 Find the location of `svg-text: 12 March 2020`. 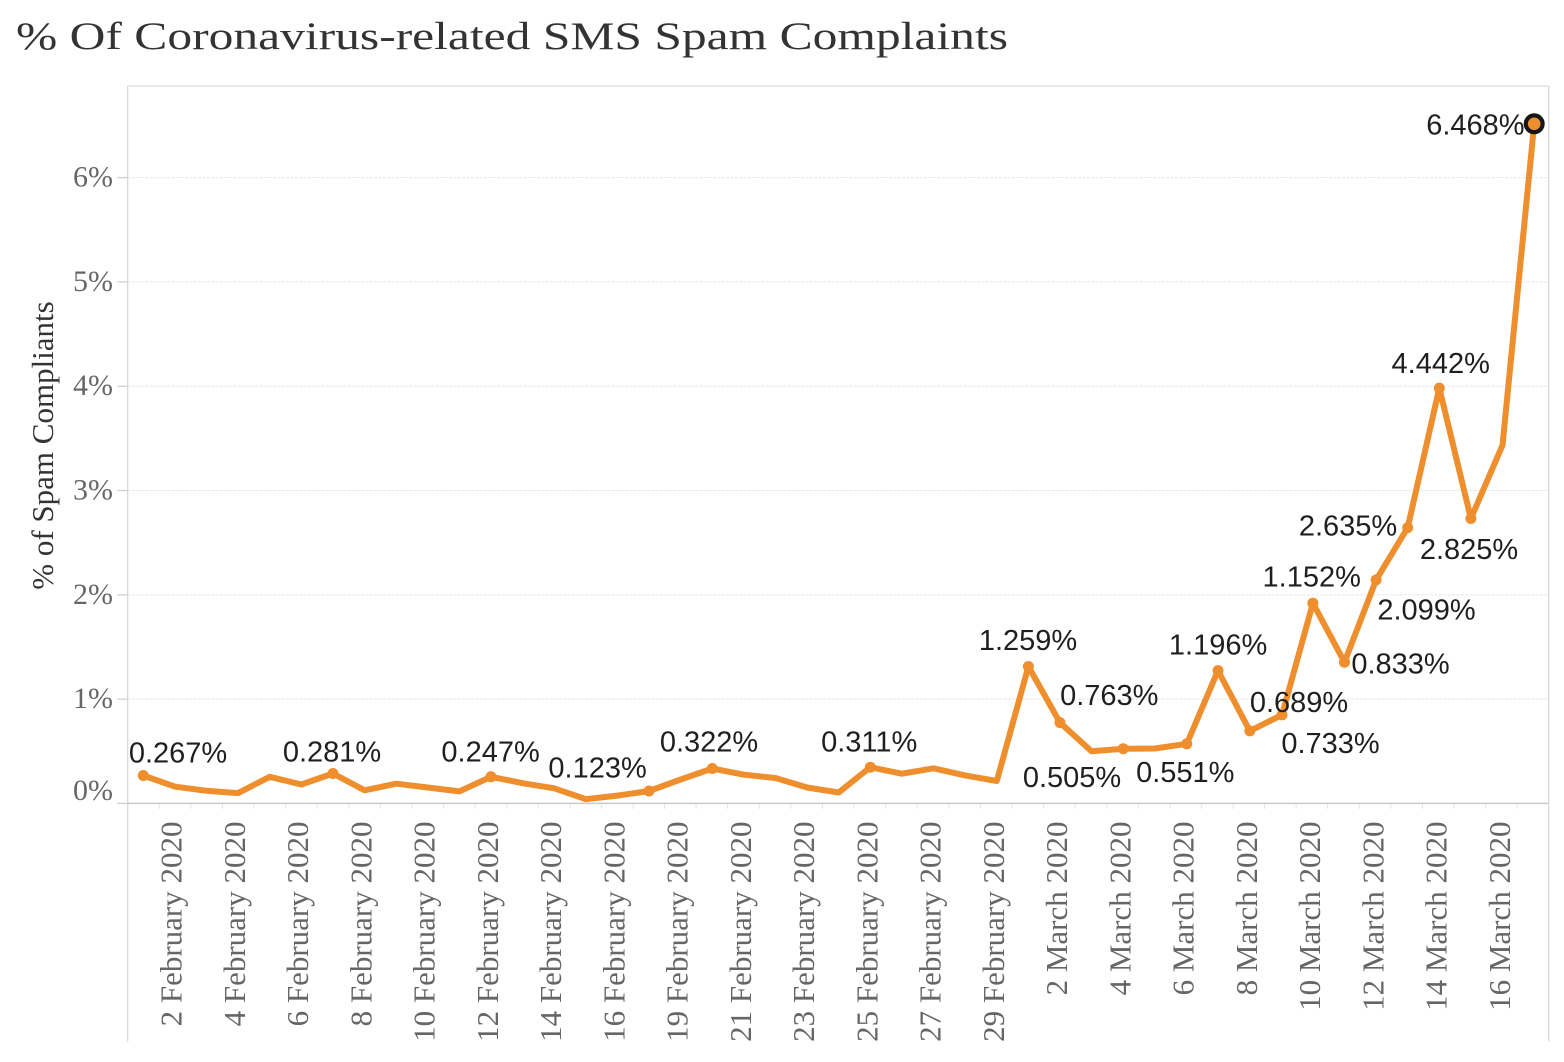

svg-text: 12 March 2020 is located at coordinates (1372, 916).